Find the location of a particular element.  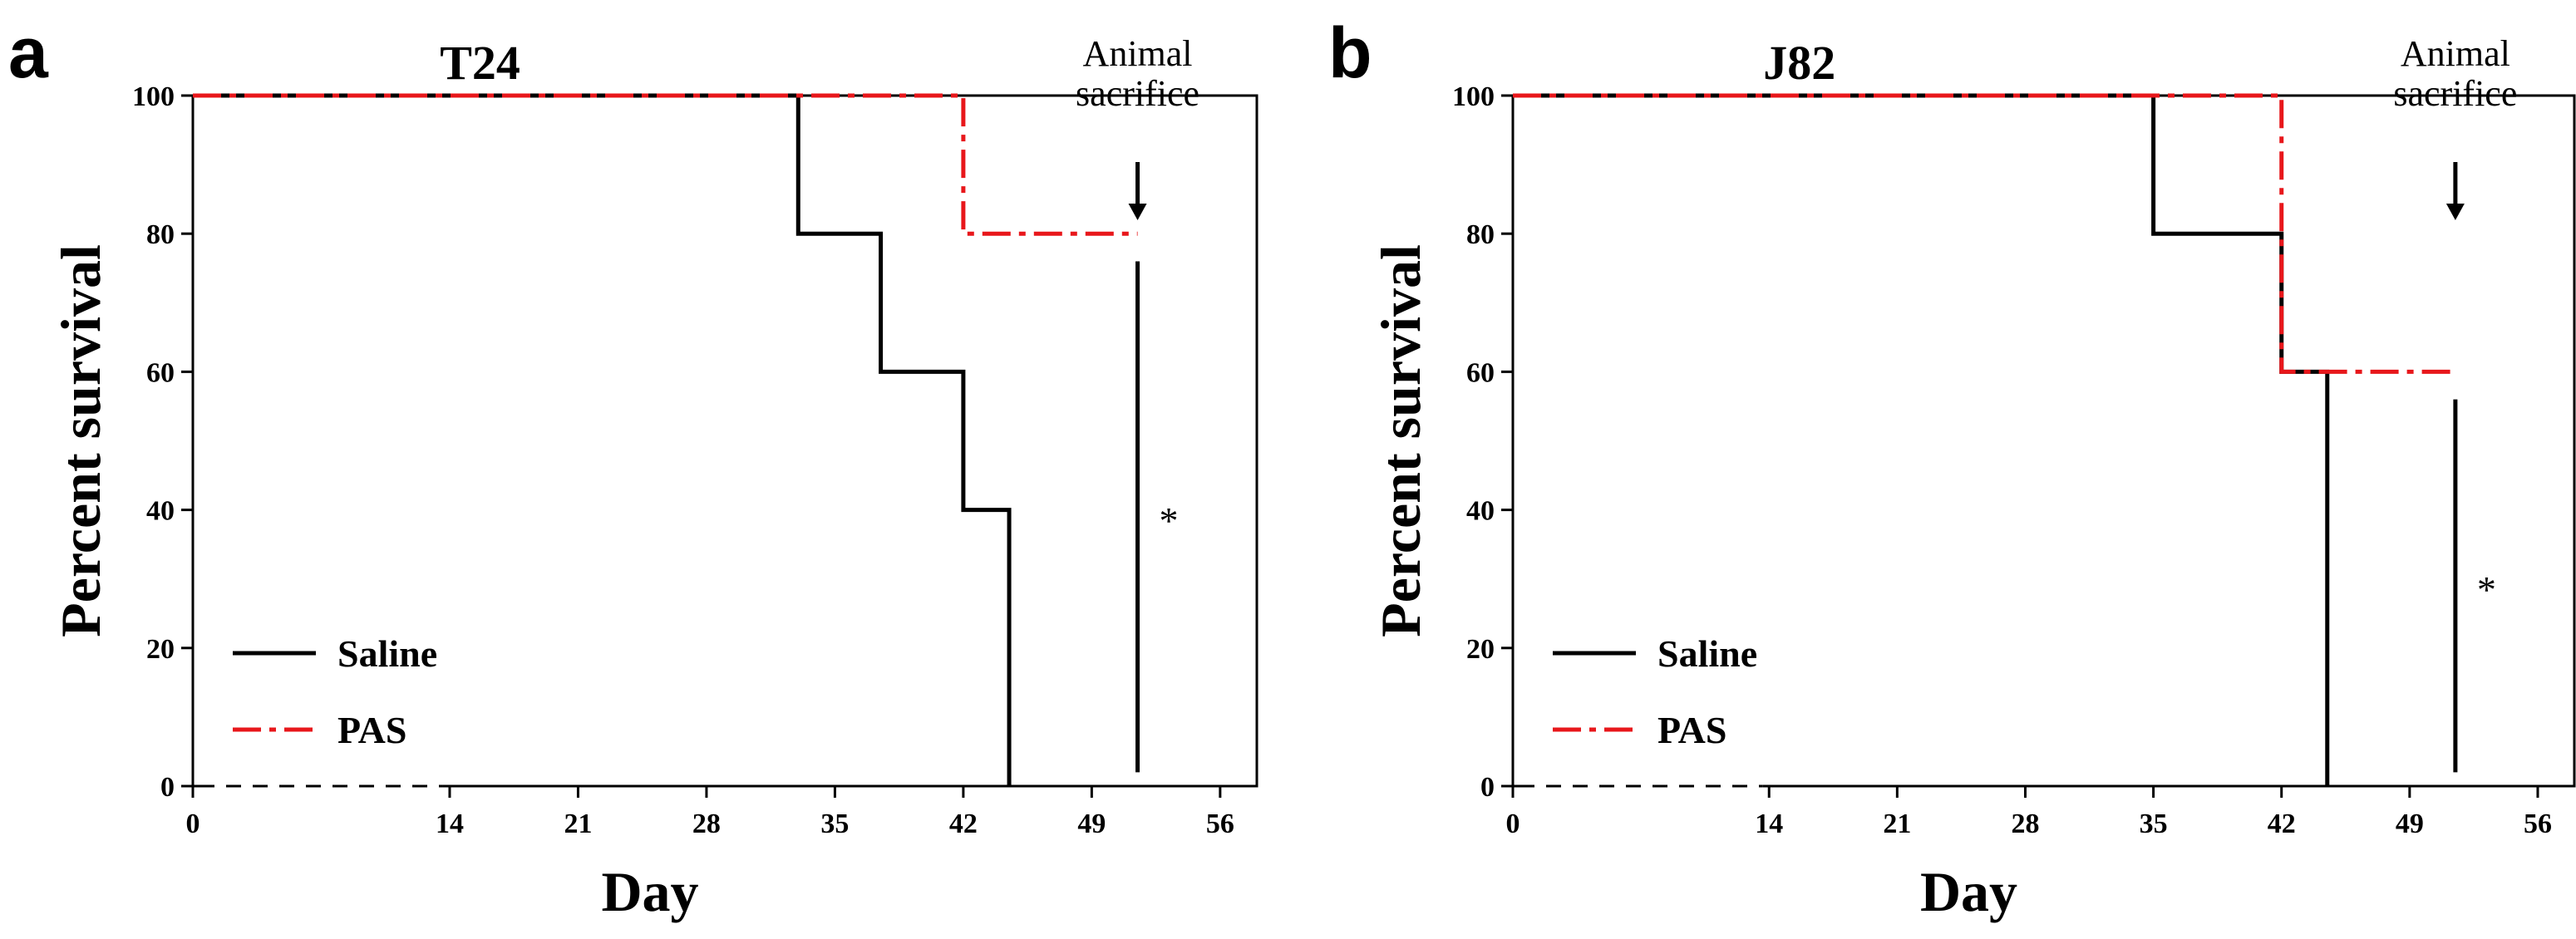

panel-title: J82 is located at coordinates (1799, 63).